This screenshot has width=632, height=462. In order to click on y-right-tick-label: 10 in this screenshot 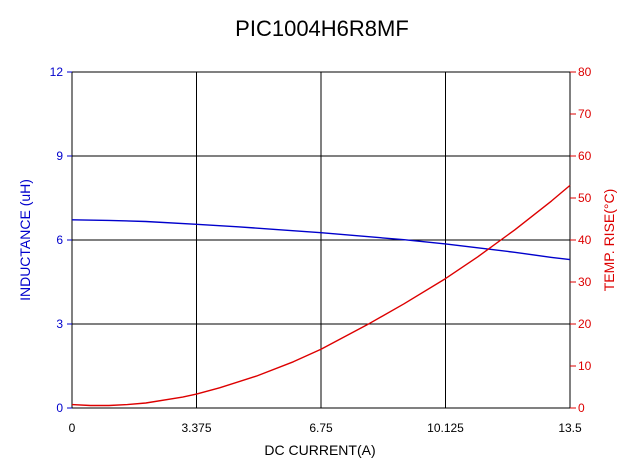, I will do `click(585, 366)`.